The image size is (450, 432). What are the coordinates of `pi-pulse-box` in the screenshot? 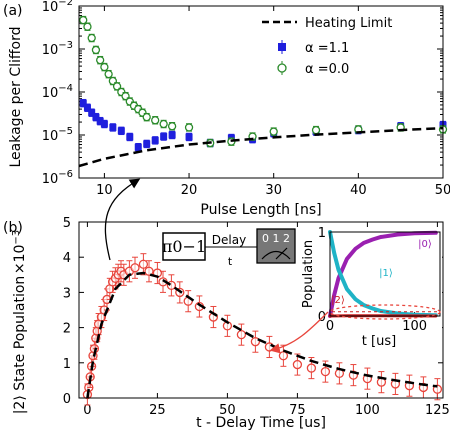 It's located at (184, 246).